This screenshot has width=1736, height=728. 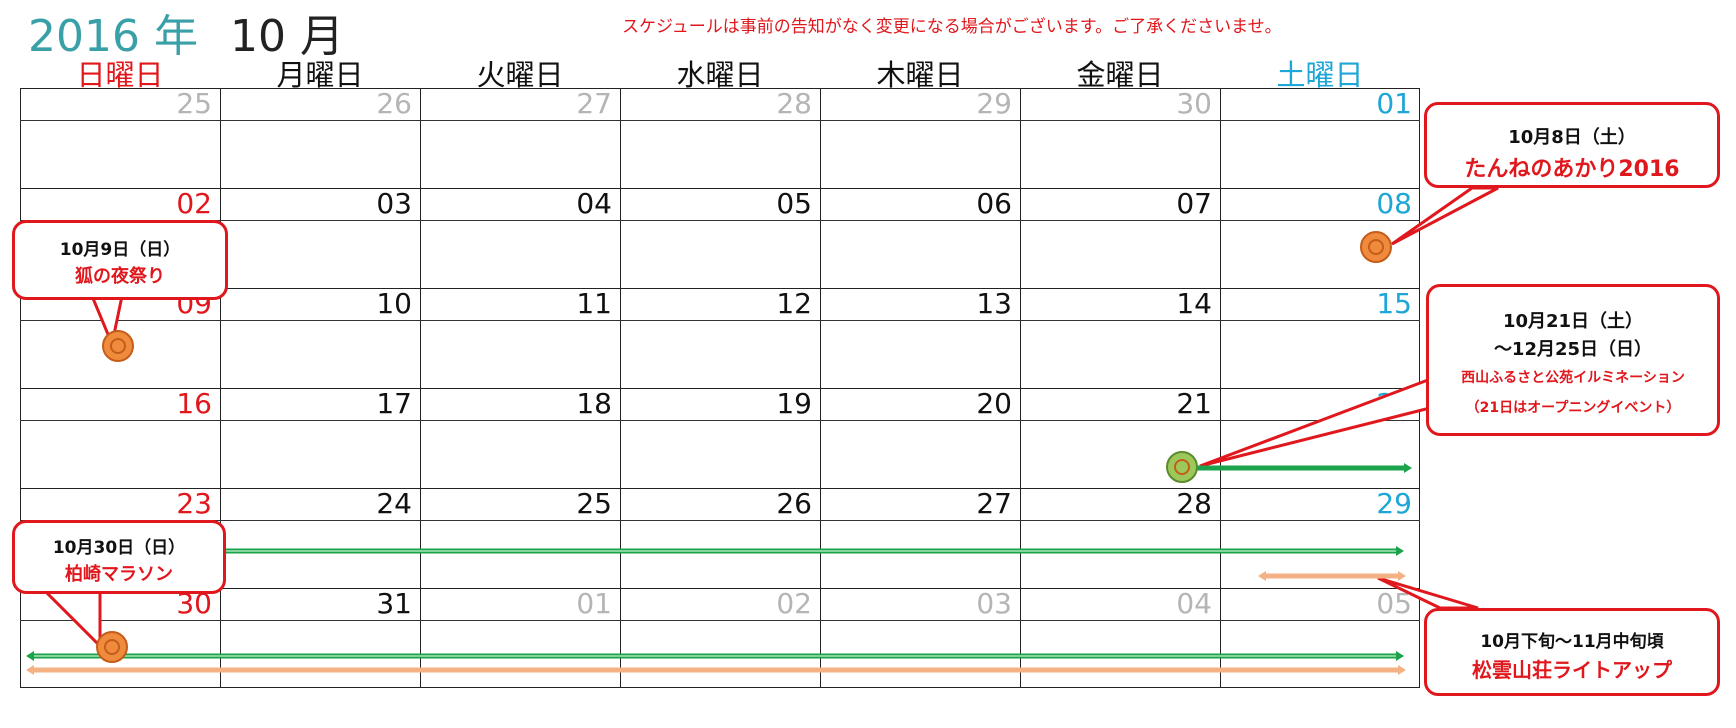 What do you see at coordinates (119, 574) in the screenshot?
I see `event-title: 柏崎マラソン` at bounding box center [119, 574].